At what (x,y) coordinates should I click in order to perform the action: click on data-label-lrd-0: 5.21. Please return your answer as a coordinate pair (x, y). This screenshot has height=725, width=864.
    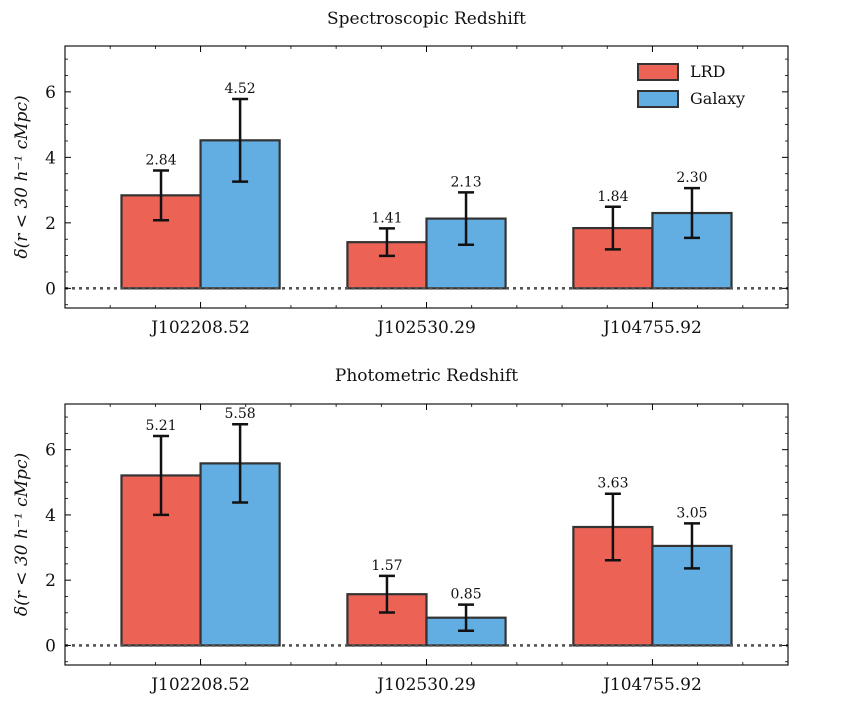
    Looking at the image, I should click on (160, 426).